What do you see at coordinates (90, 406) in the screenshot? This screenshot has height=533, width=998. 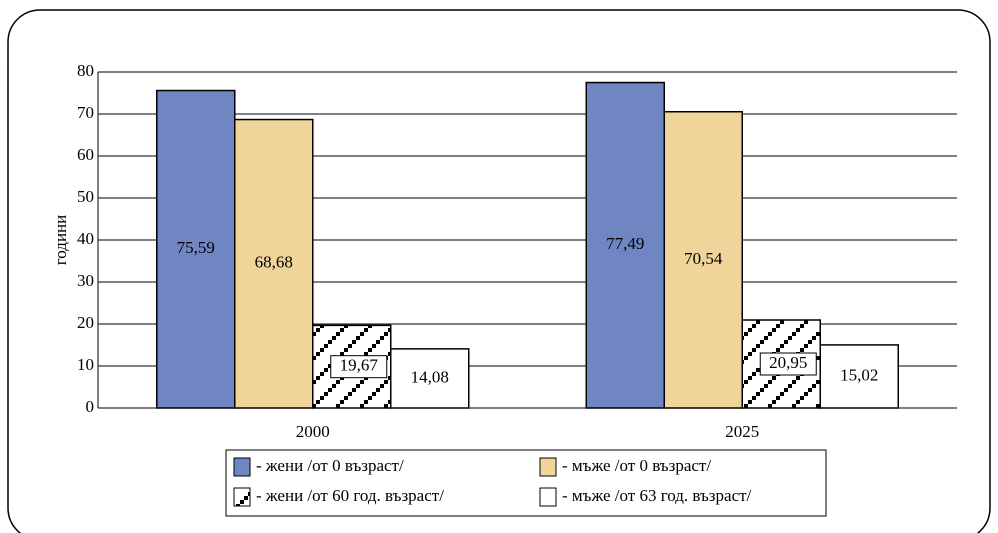 I see `y-tick-label: 0` at bounding box center [90, 406].